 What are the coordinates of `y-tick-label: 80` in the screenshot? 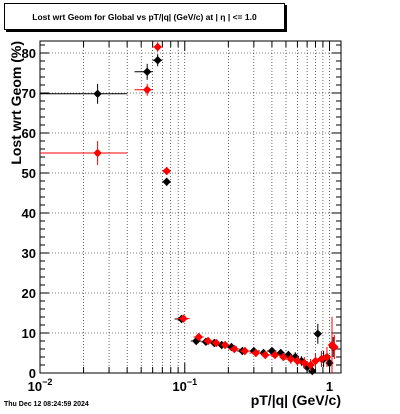 It's located at (29, 53).